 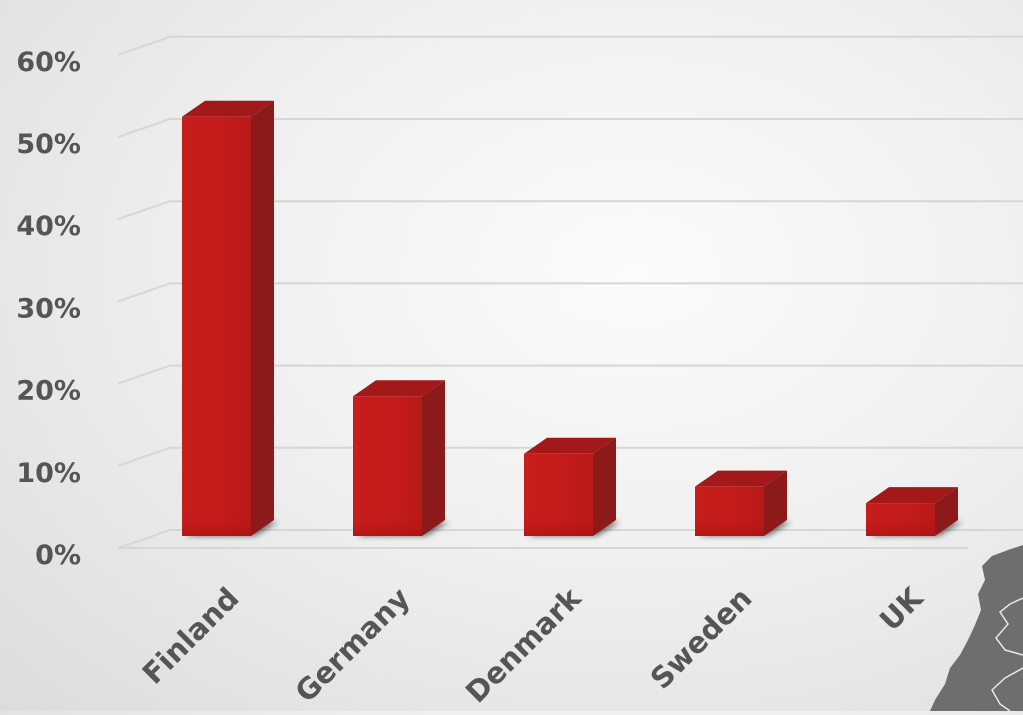 I want to click on x-tick-label: UK, so click(x=902, y=609).